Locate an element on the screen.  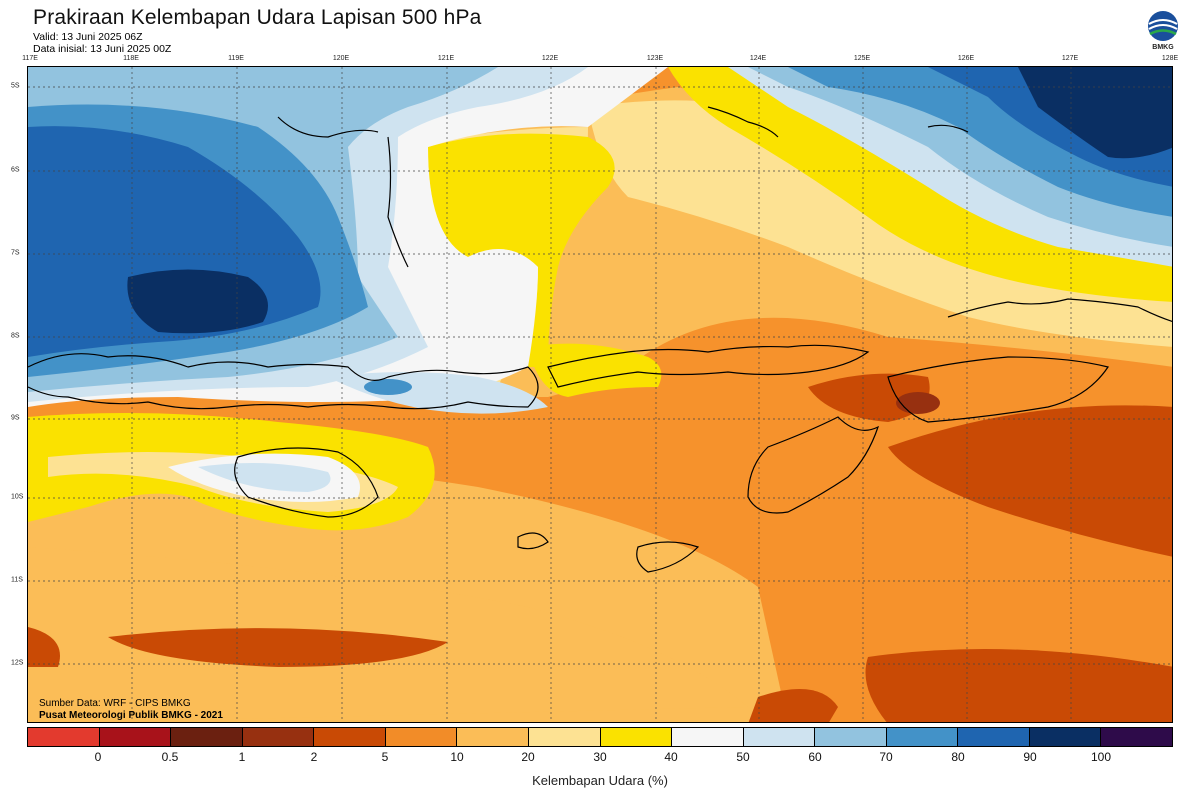
colorbar-label: 80 is located at coordinates (958, 757).